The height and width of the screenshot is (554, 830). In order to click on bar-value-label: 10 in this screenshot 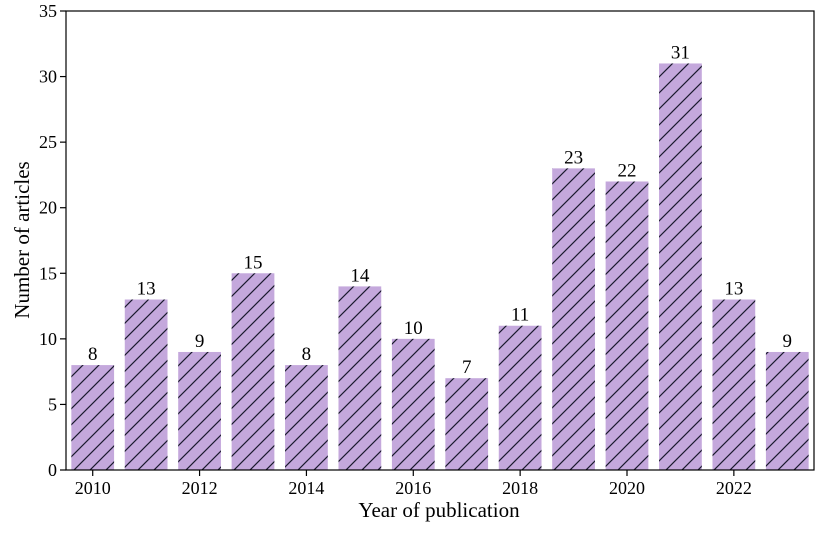, I will do `click(413, 328)`.